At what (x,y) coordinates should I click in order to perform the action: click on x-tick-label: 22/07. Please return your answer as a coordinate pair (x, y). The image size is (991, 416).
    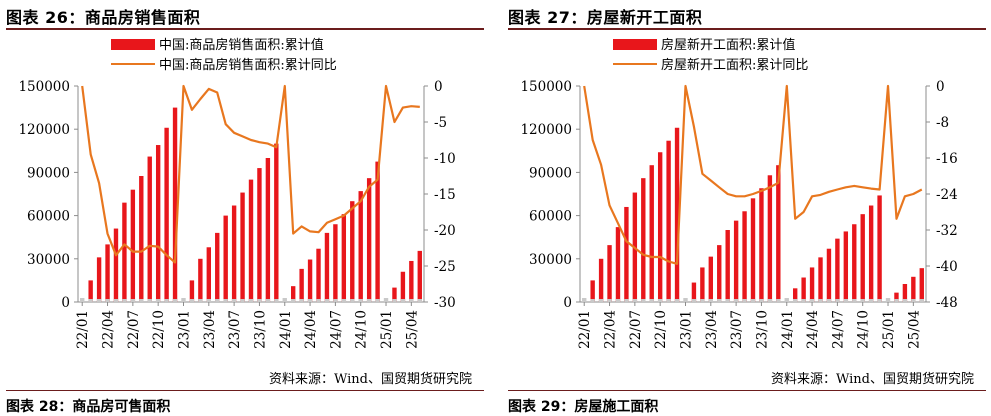
    Looking at the image, I should click on (134, 329).